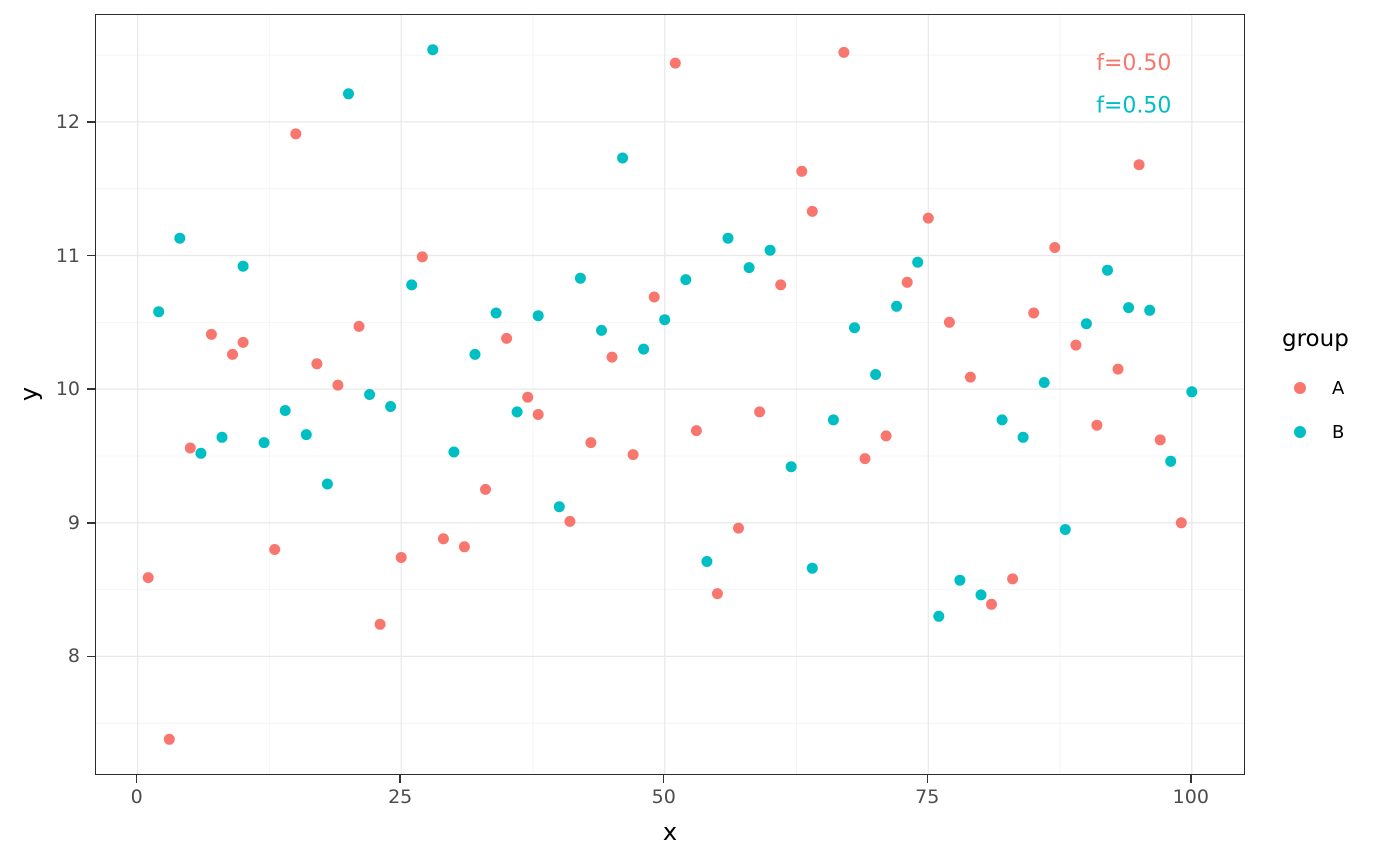 The width and height of the screenshot is (1400, 866). I want to click on x-tick-label: 25, so click(400, 797).